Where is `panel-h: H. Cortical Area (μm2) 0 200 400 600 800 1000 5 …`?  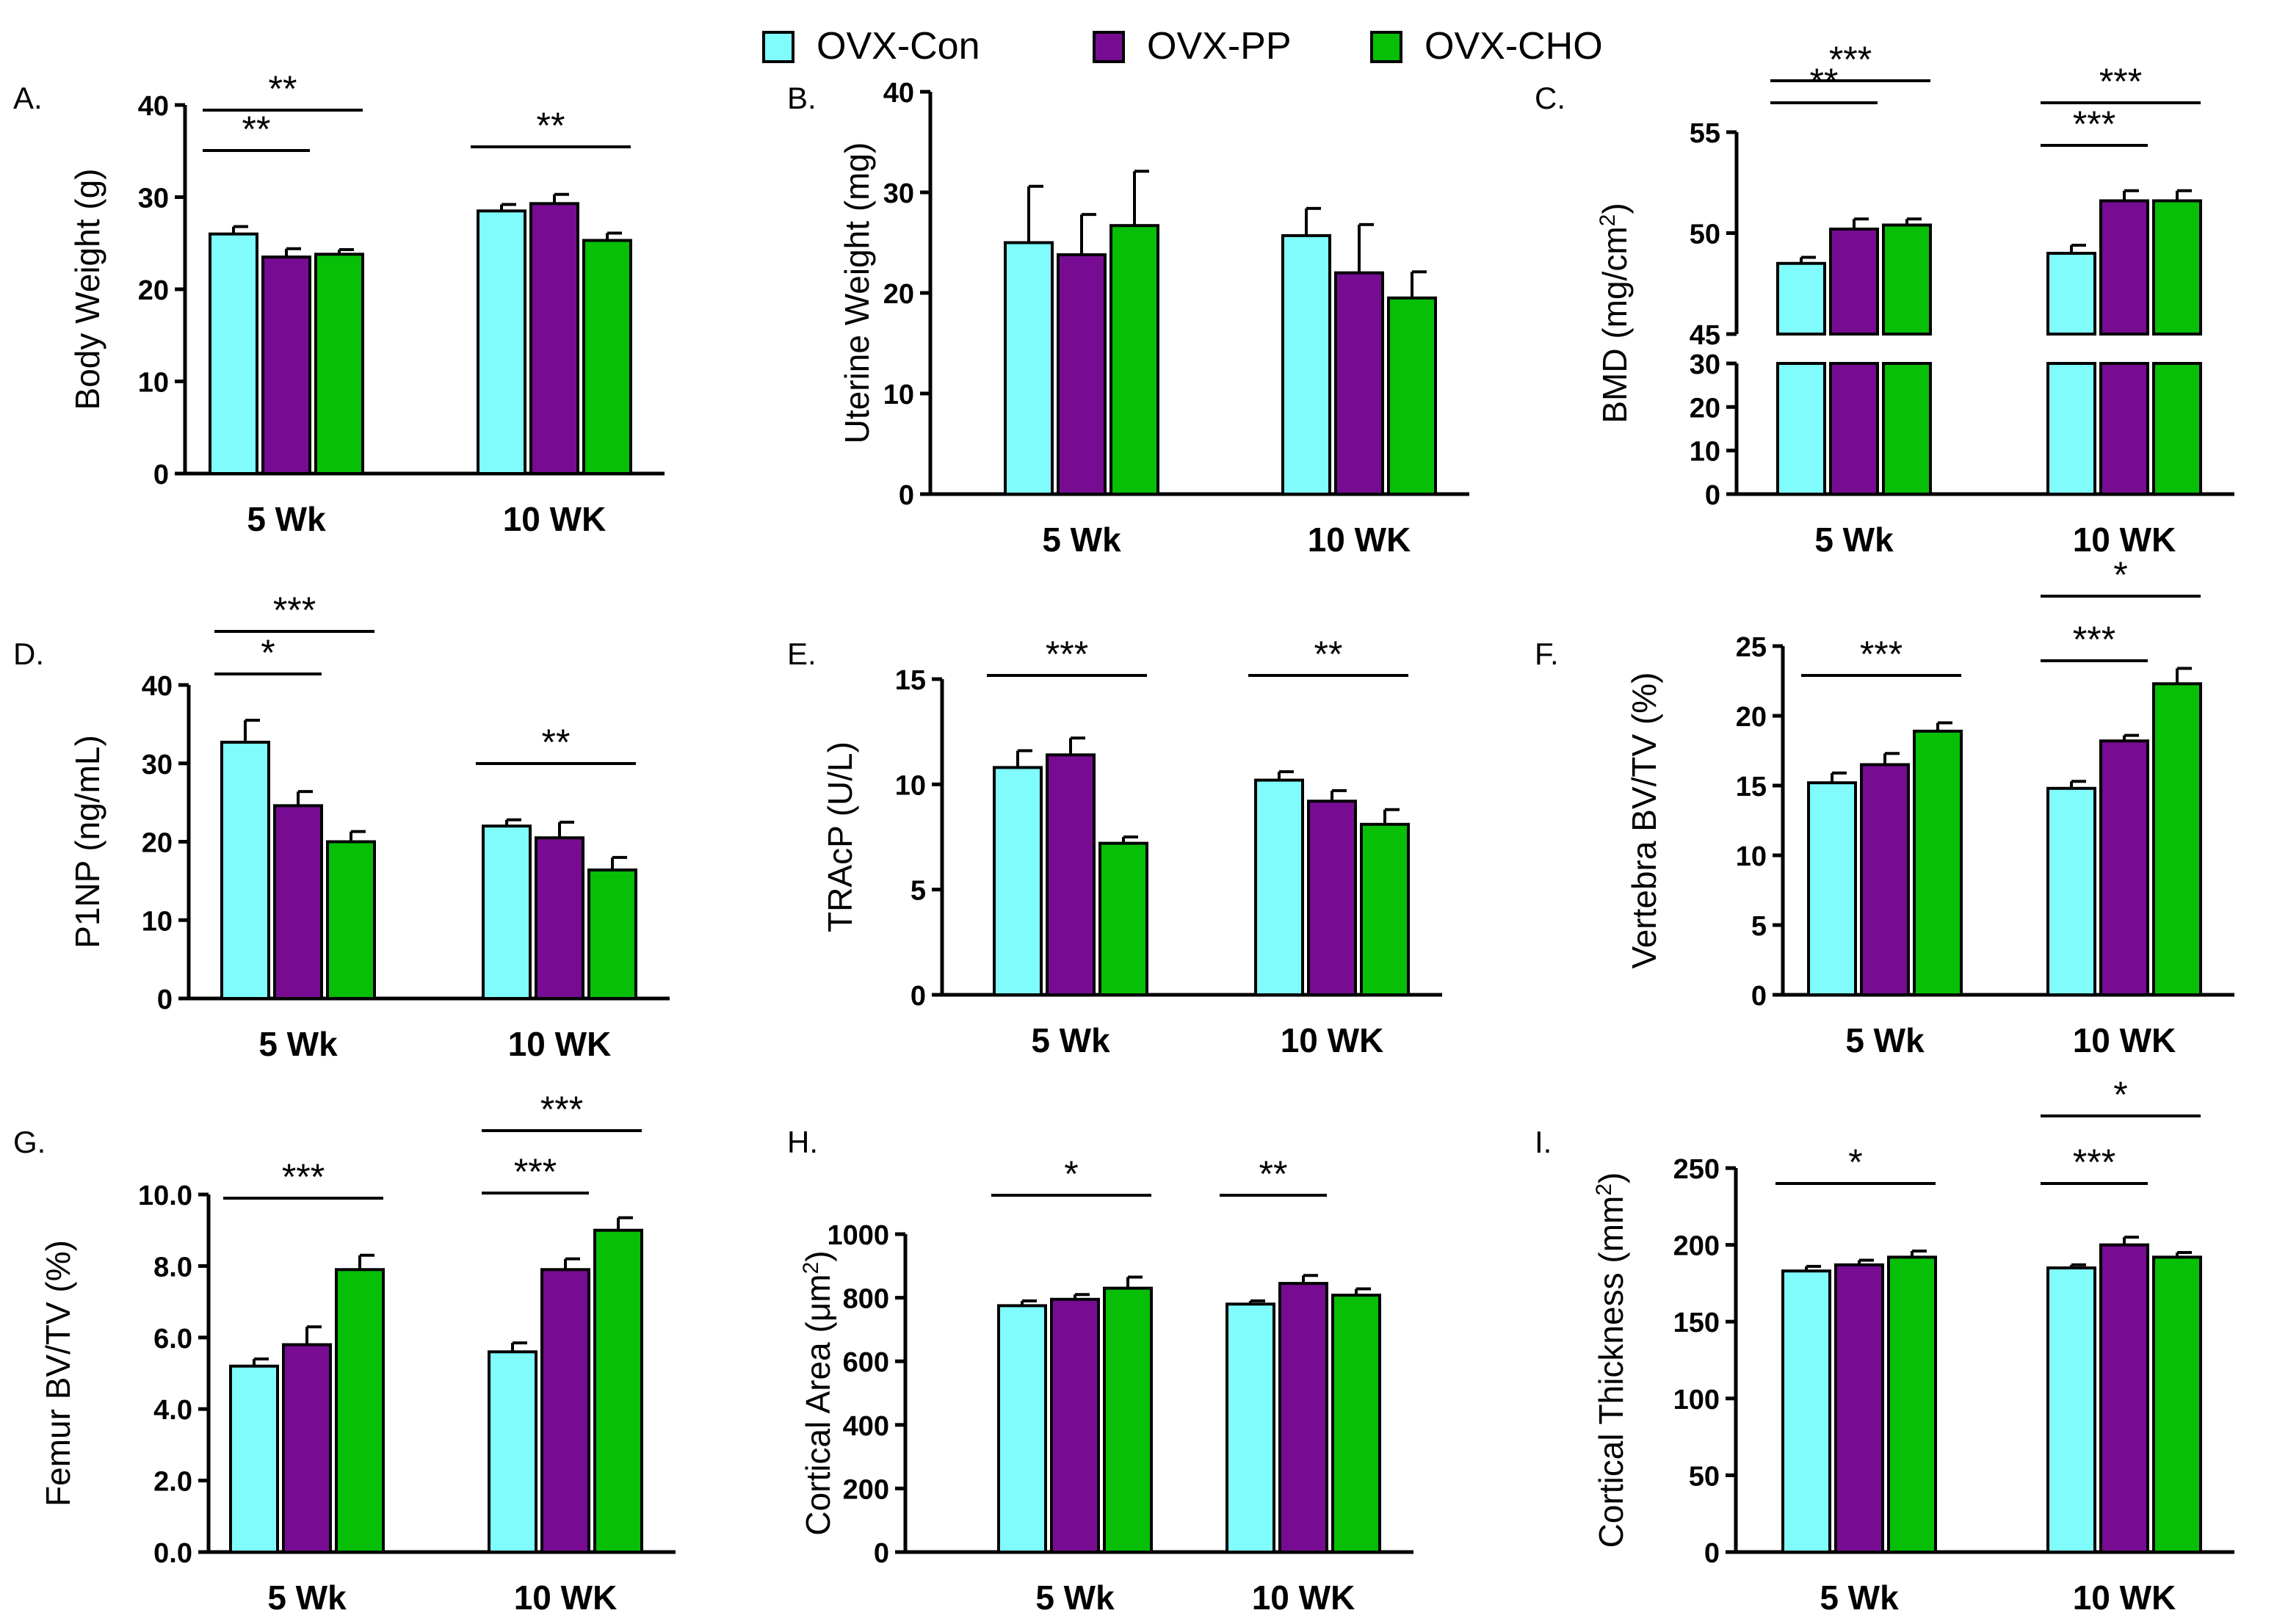 panel-h: H. Cortical Area (μm2) 0 200 400 600 800 1000 5 … is located at coordinates (1100, 1371).